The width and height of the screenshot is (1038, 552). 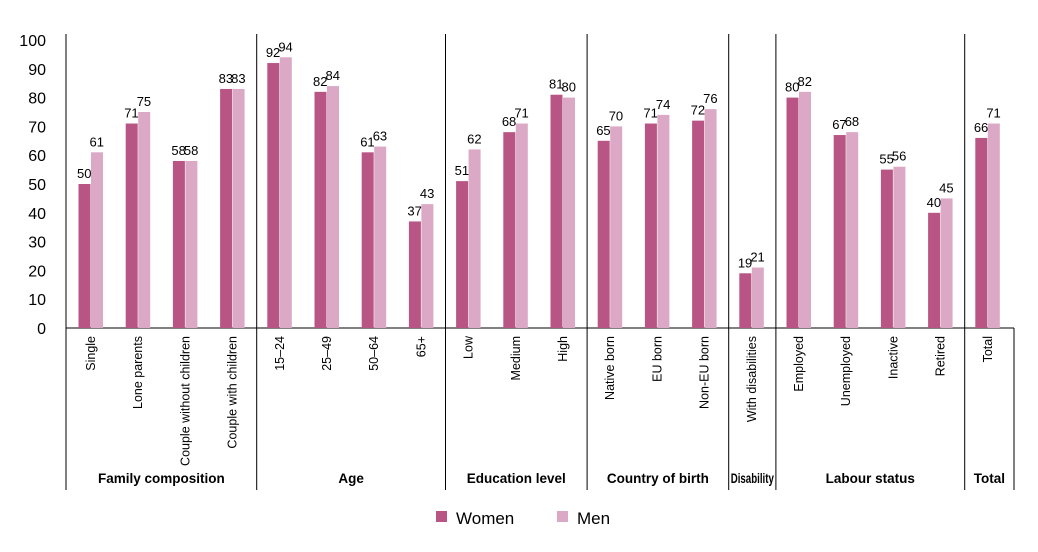 What do you see at coordinates (941, 356) in the screenshot?
I see `category-label: Retired` at bounding box center [941, 356].